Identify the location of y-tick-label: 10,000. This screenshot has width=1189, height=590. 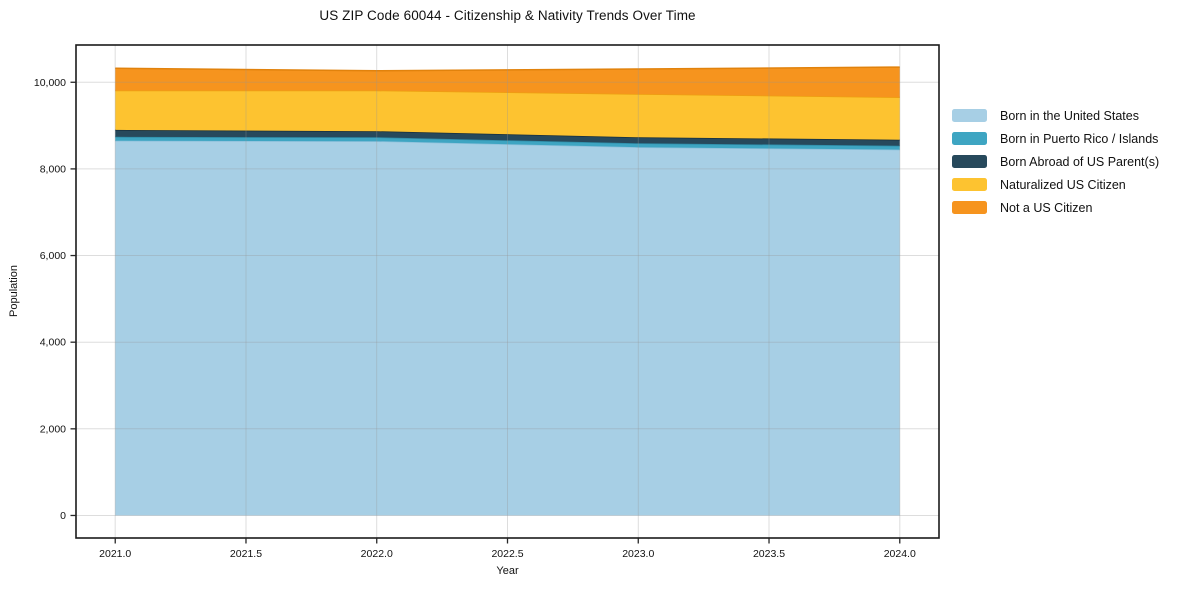
(50, 83).